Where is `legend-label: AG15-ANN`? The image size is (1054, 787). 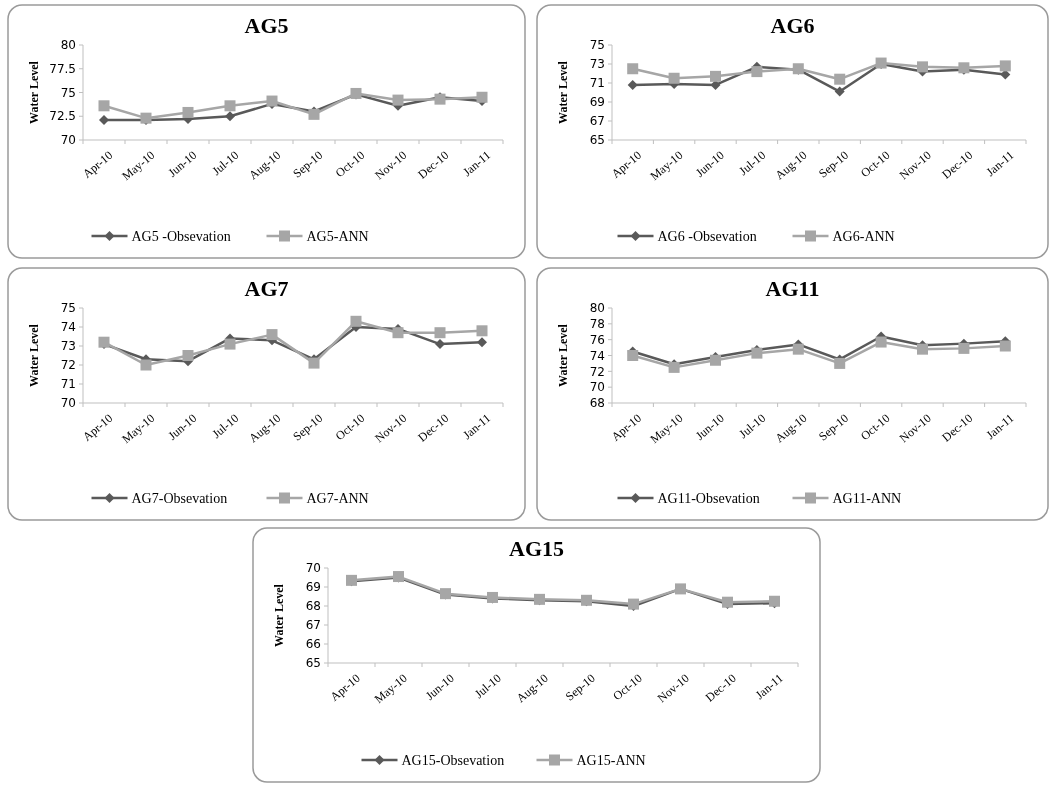 legend-label: AG15-ANN is located at coordinates (611, 760).